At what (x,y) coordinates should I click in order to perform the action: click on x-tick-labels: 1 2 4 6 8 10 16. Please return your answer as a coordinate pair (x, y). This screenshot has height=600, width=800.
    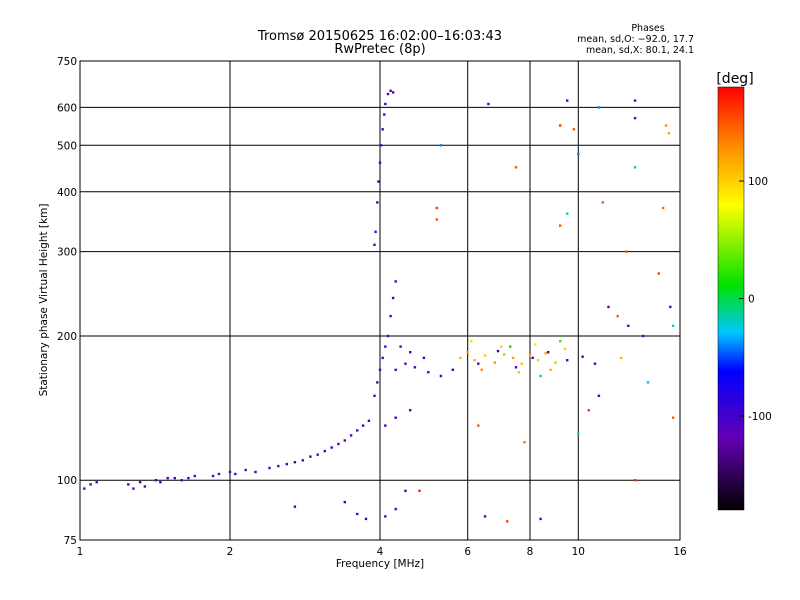
    Looking at the image, I should click on (382, 552).